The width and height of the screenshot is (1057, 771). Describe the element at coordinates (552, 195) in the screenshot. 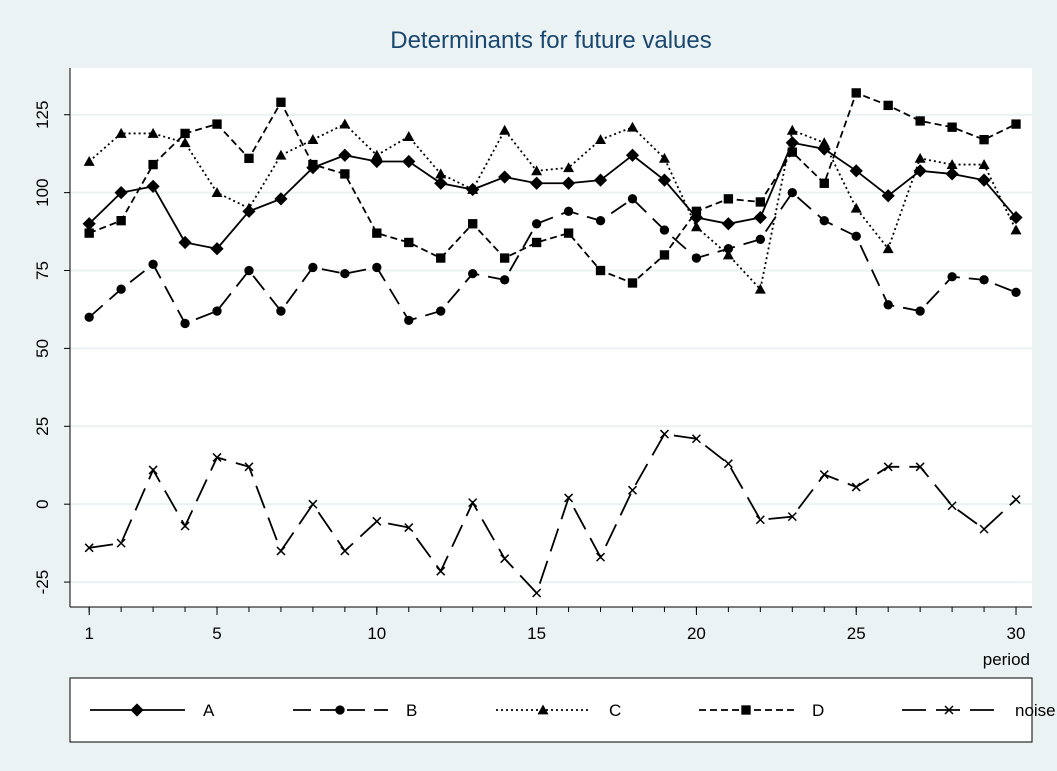

I see `series-line` at that location.